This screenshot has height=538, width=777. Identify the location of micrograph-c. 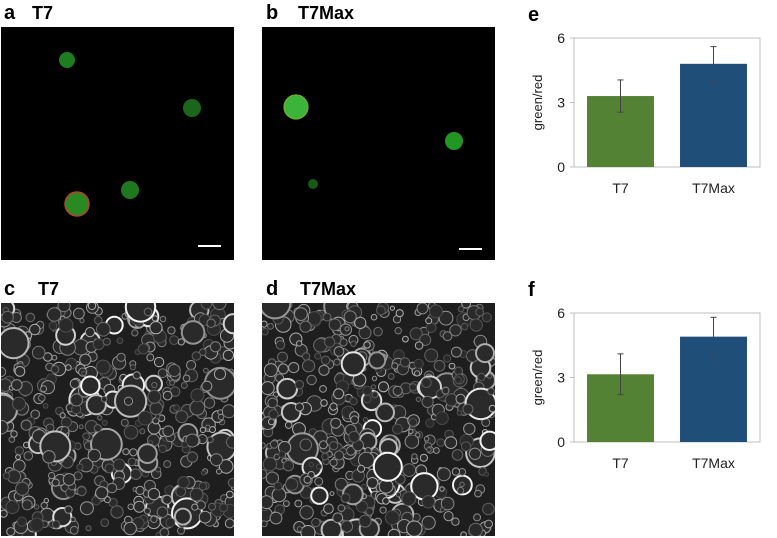
(117, 419).